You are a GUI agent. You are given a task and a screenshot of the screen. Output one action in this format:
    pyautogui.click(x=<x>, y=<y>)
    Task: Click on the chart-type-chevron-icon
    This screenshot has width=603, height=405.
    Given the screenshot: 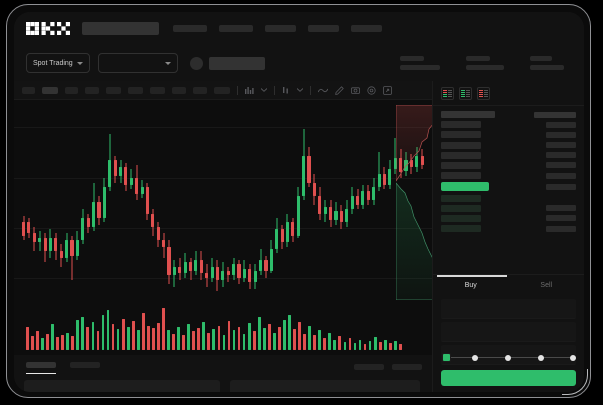 What is the action you would take?
    pyautogui.click(x=300, y=90)
    